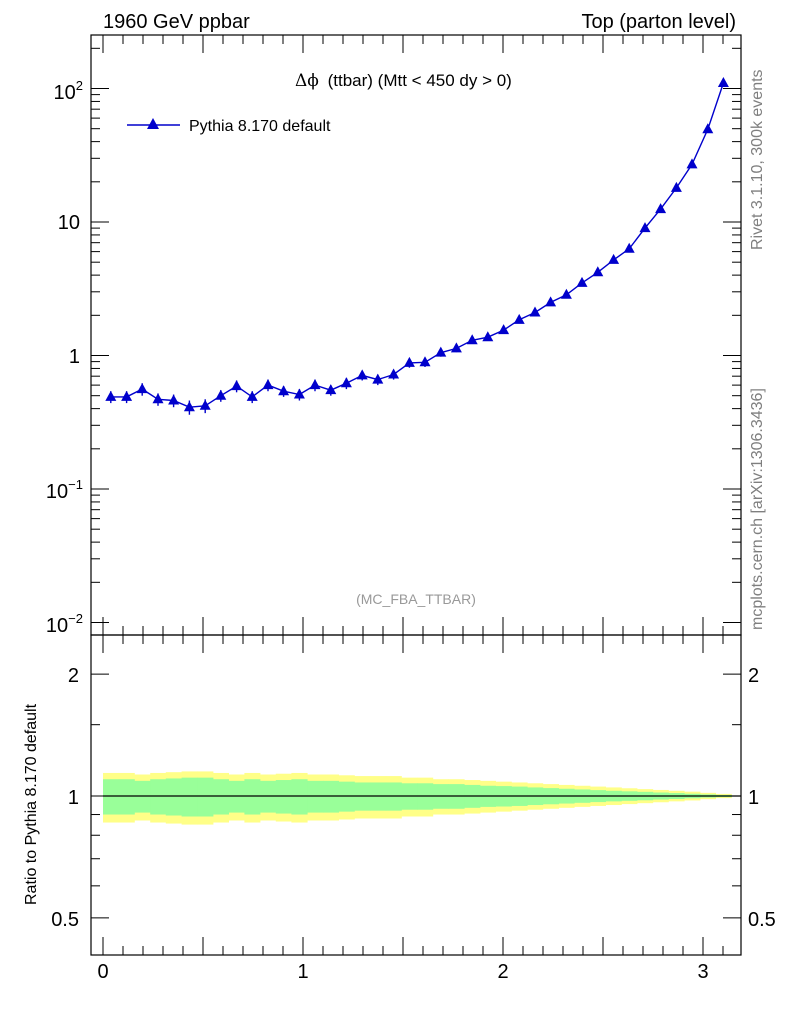 This screenshot has height=1024, width=786. Describe the element at coordinates (757, 509) in the screenshot. I see `mcplots-label: mcplots.cern.ch [arXiv:1306.3436]` at that location.